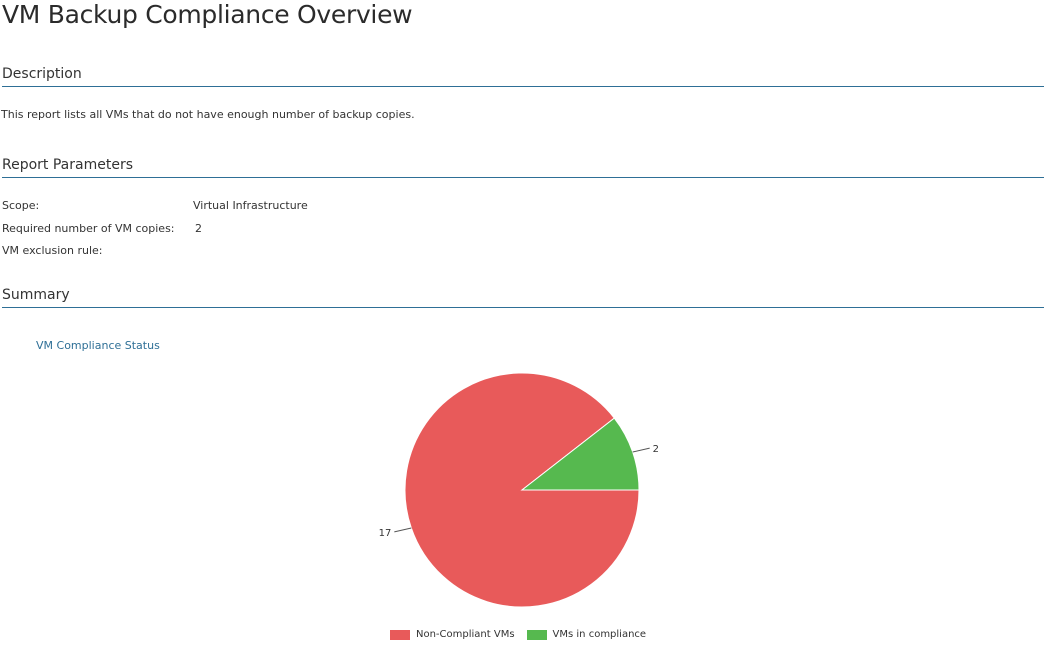 This screenshot has width=1053, height=655. What do you see at coordinates (385, 533) in the screenshot?
I see `slice-non-compliant-data-label: 17` at bounding box center [385, 533].